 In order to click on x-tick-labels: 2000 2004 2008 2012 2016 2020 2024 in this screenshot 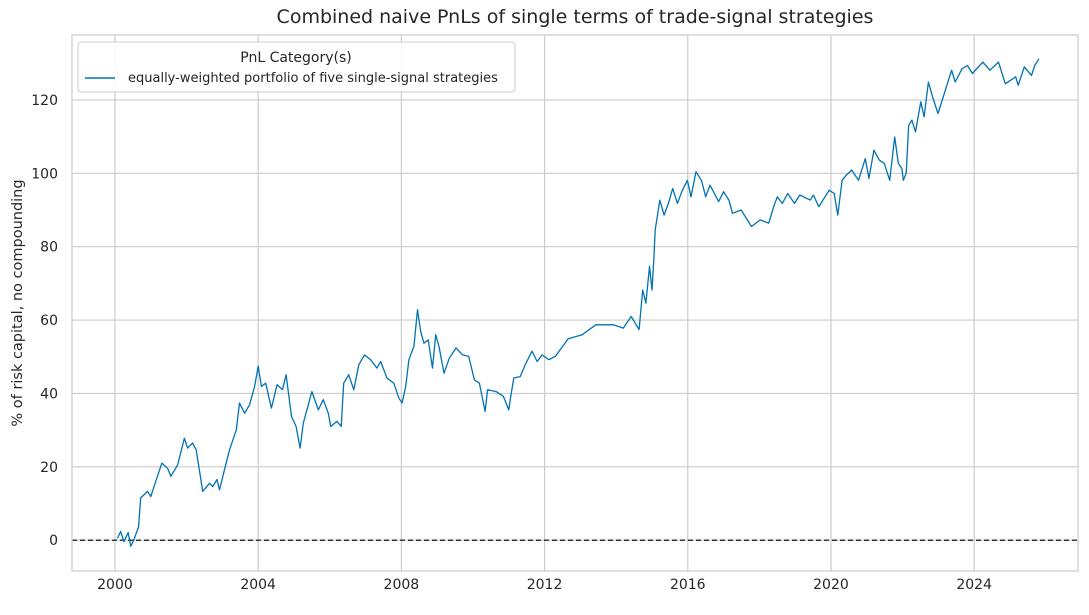, I will do `click(544, 585)`.